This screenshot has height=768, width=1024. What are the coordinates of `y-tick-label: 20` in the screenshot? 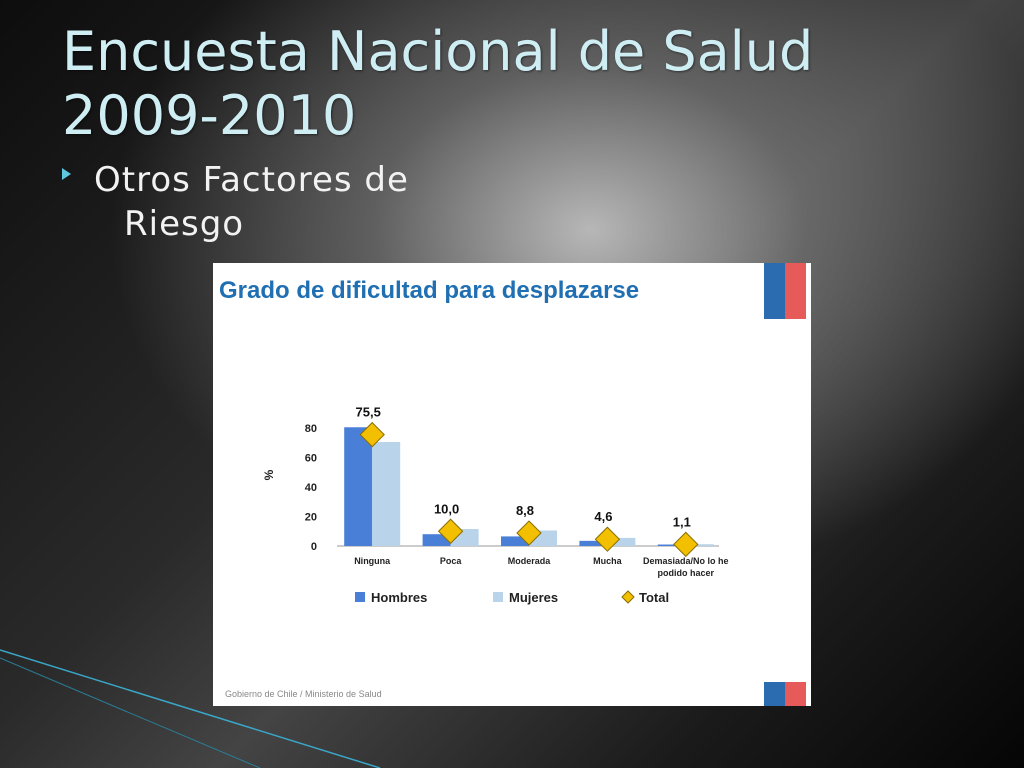 It's located at (311, 518).